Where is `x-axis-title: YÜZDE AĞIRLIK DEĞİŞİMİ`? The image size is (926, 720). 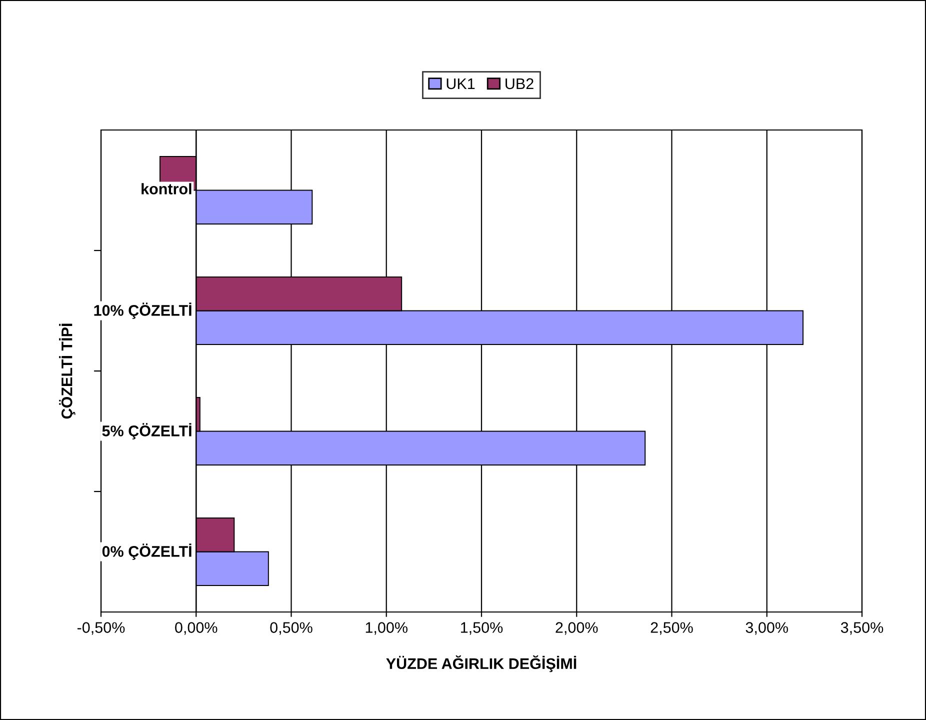 x-axis-title: YÜZDE AĞIRLIK DEĞİŞİMİ is located at coordinates (481, 663).